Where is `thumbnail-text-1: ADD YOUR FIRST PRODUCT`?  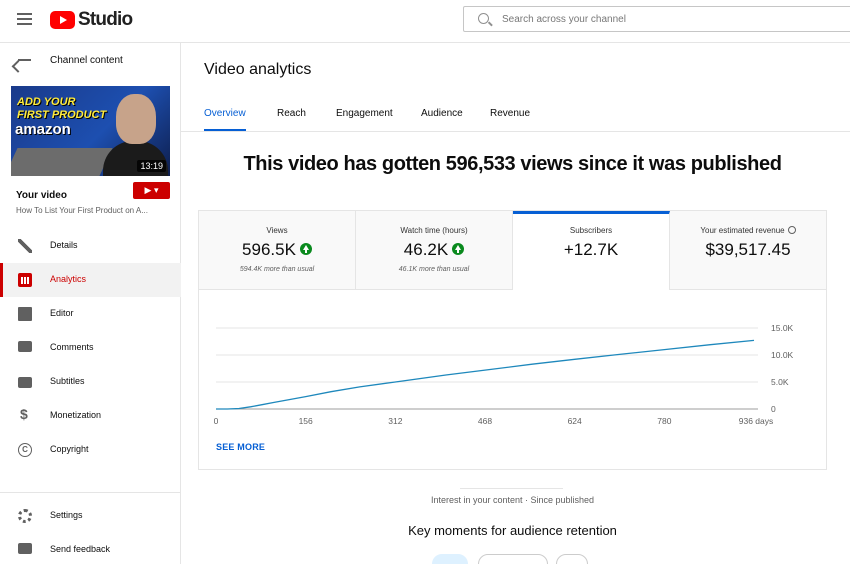 thumbnail-text-1: ADD YOUR FIRST PRODUCT is located at coordinates (62, 108).